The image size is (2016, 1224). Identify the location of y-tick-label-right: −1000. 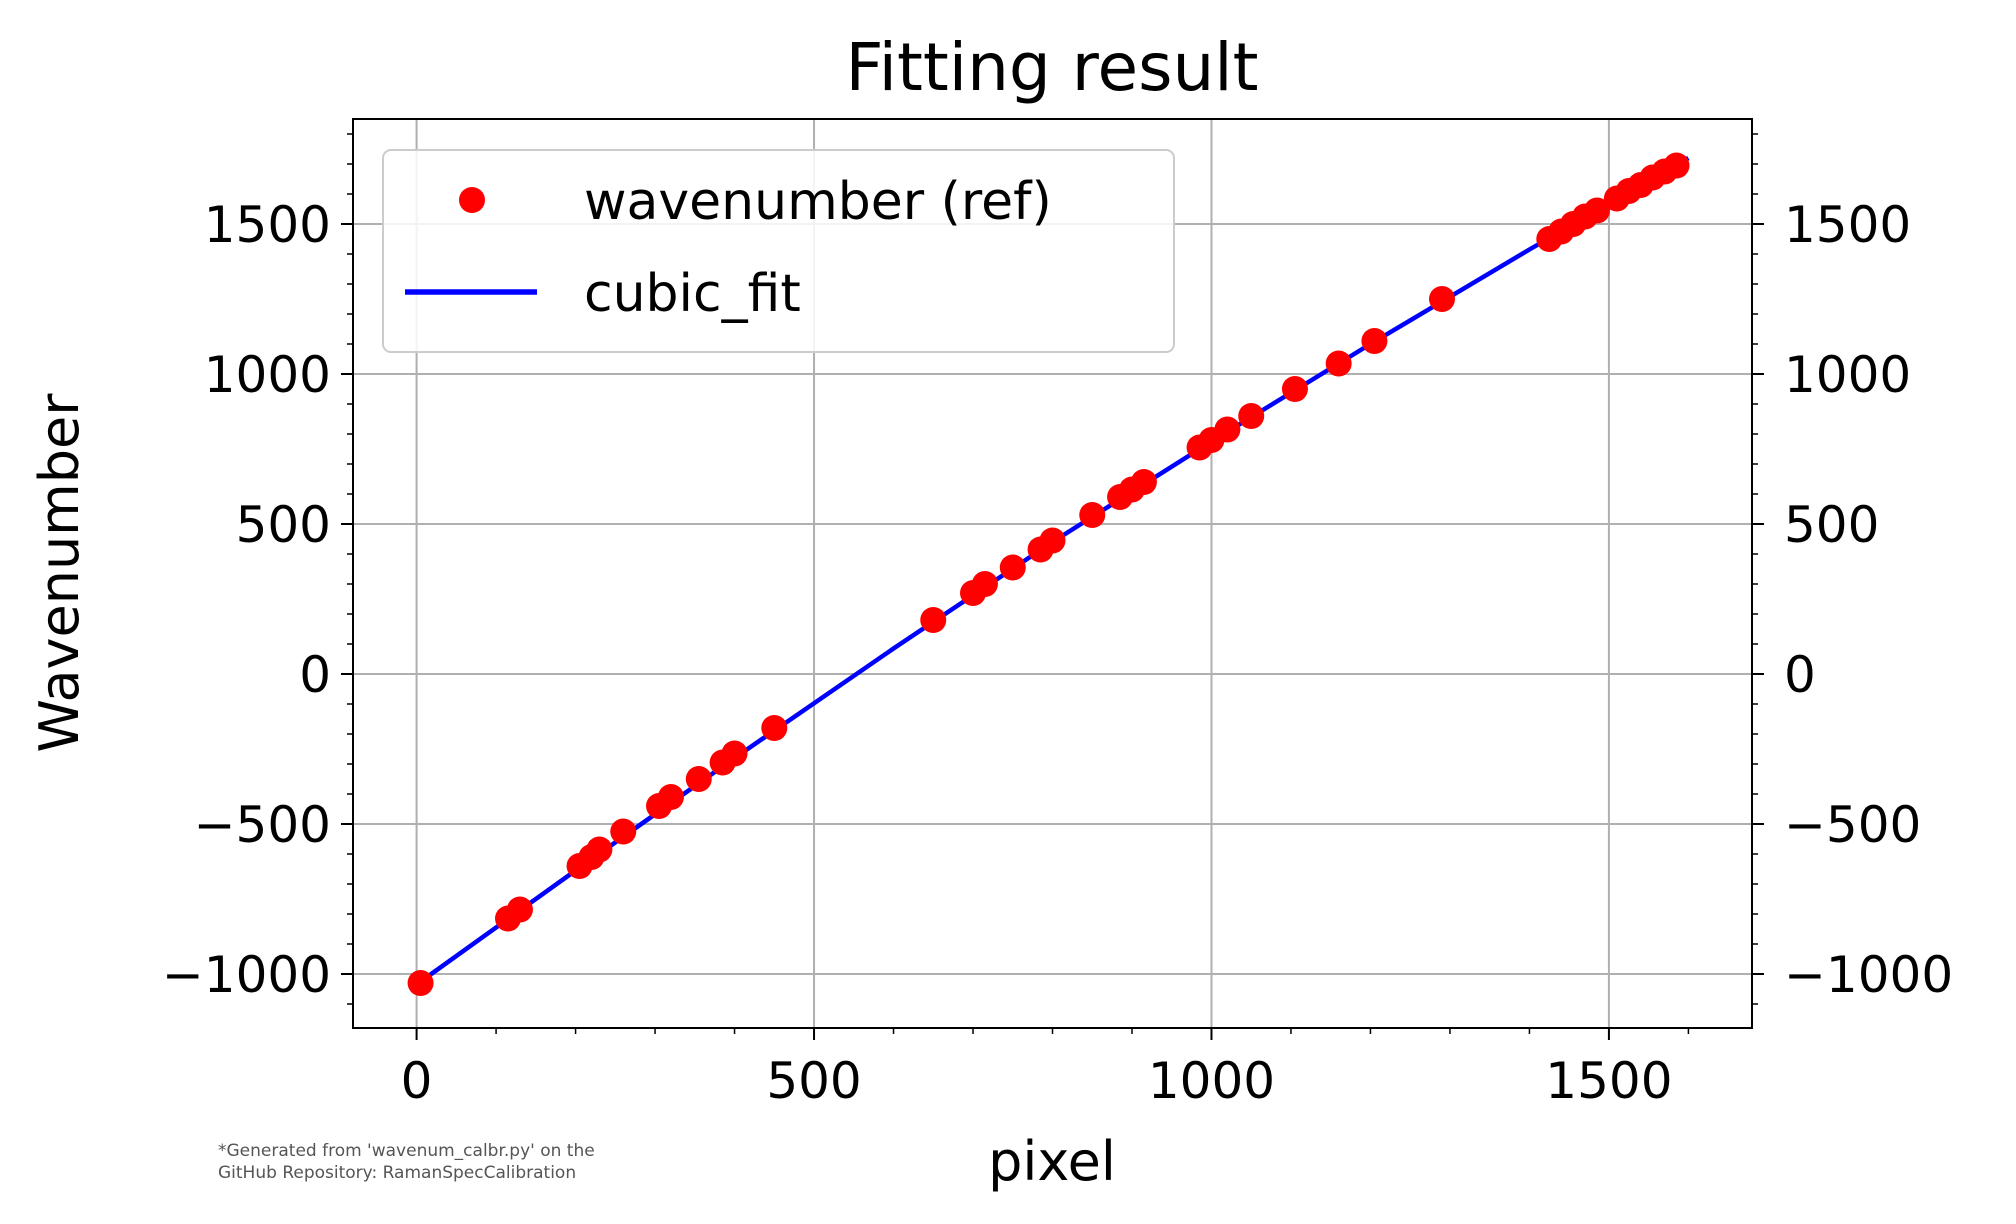
(1868, 975).